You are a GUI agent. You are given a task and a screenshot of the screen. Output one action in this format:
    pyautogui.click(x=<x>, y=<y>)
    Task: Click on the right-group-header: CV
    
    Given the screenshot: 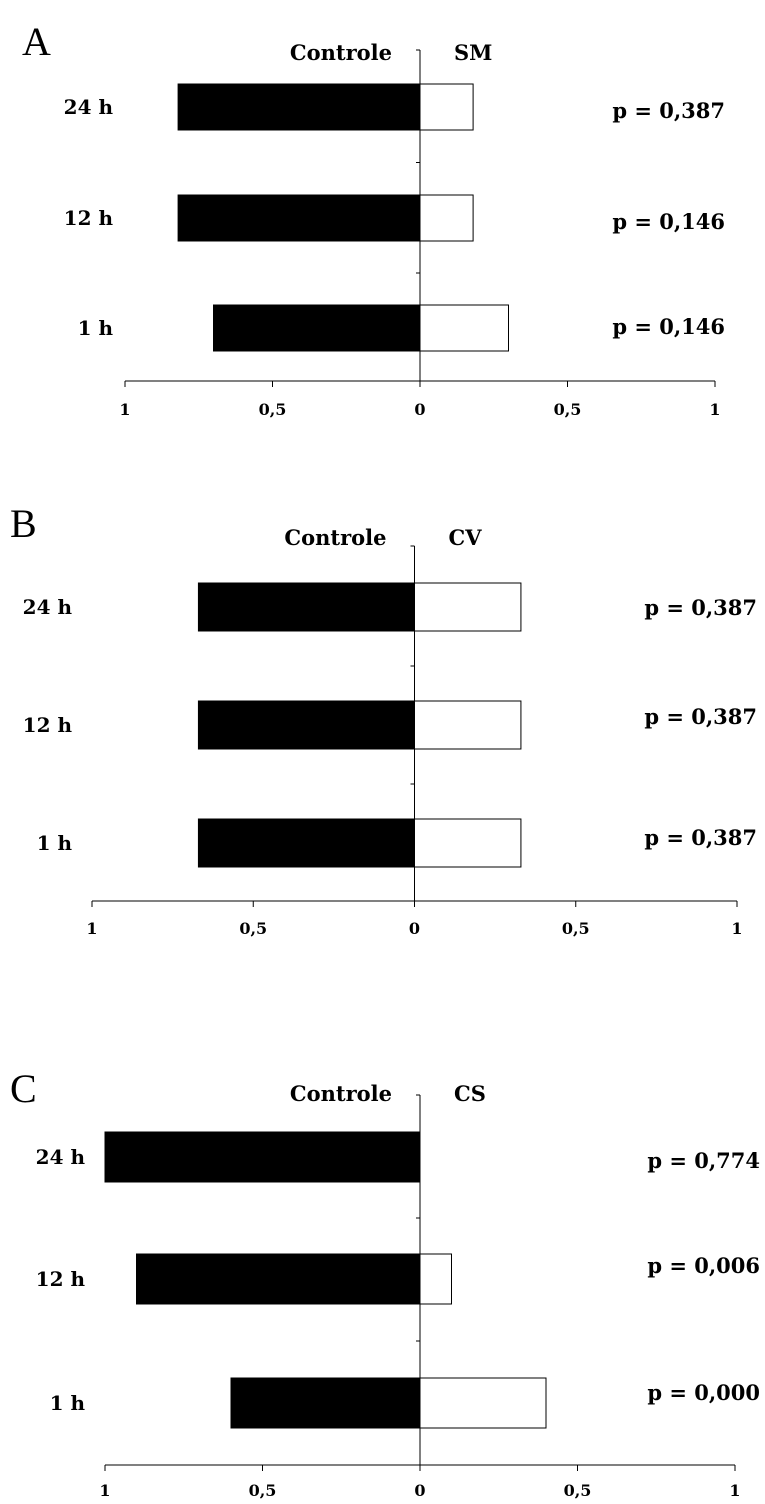 What is the action you would take?
    pyautogui.click(x=466, y=537)
    